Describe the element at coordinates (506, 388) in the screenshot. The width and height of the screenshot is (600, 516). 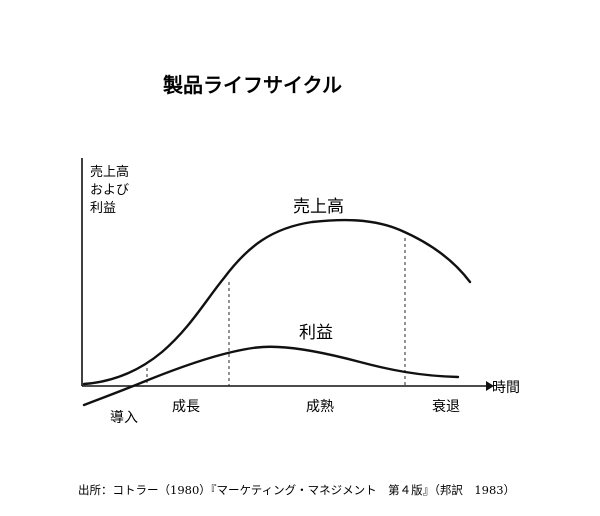
I see `x-axis-label: 時間` at that location.